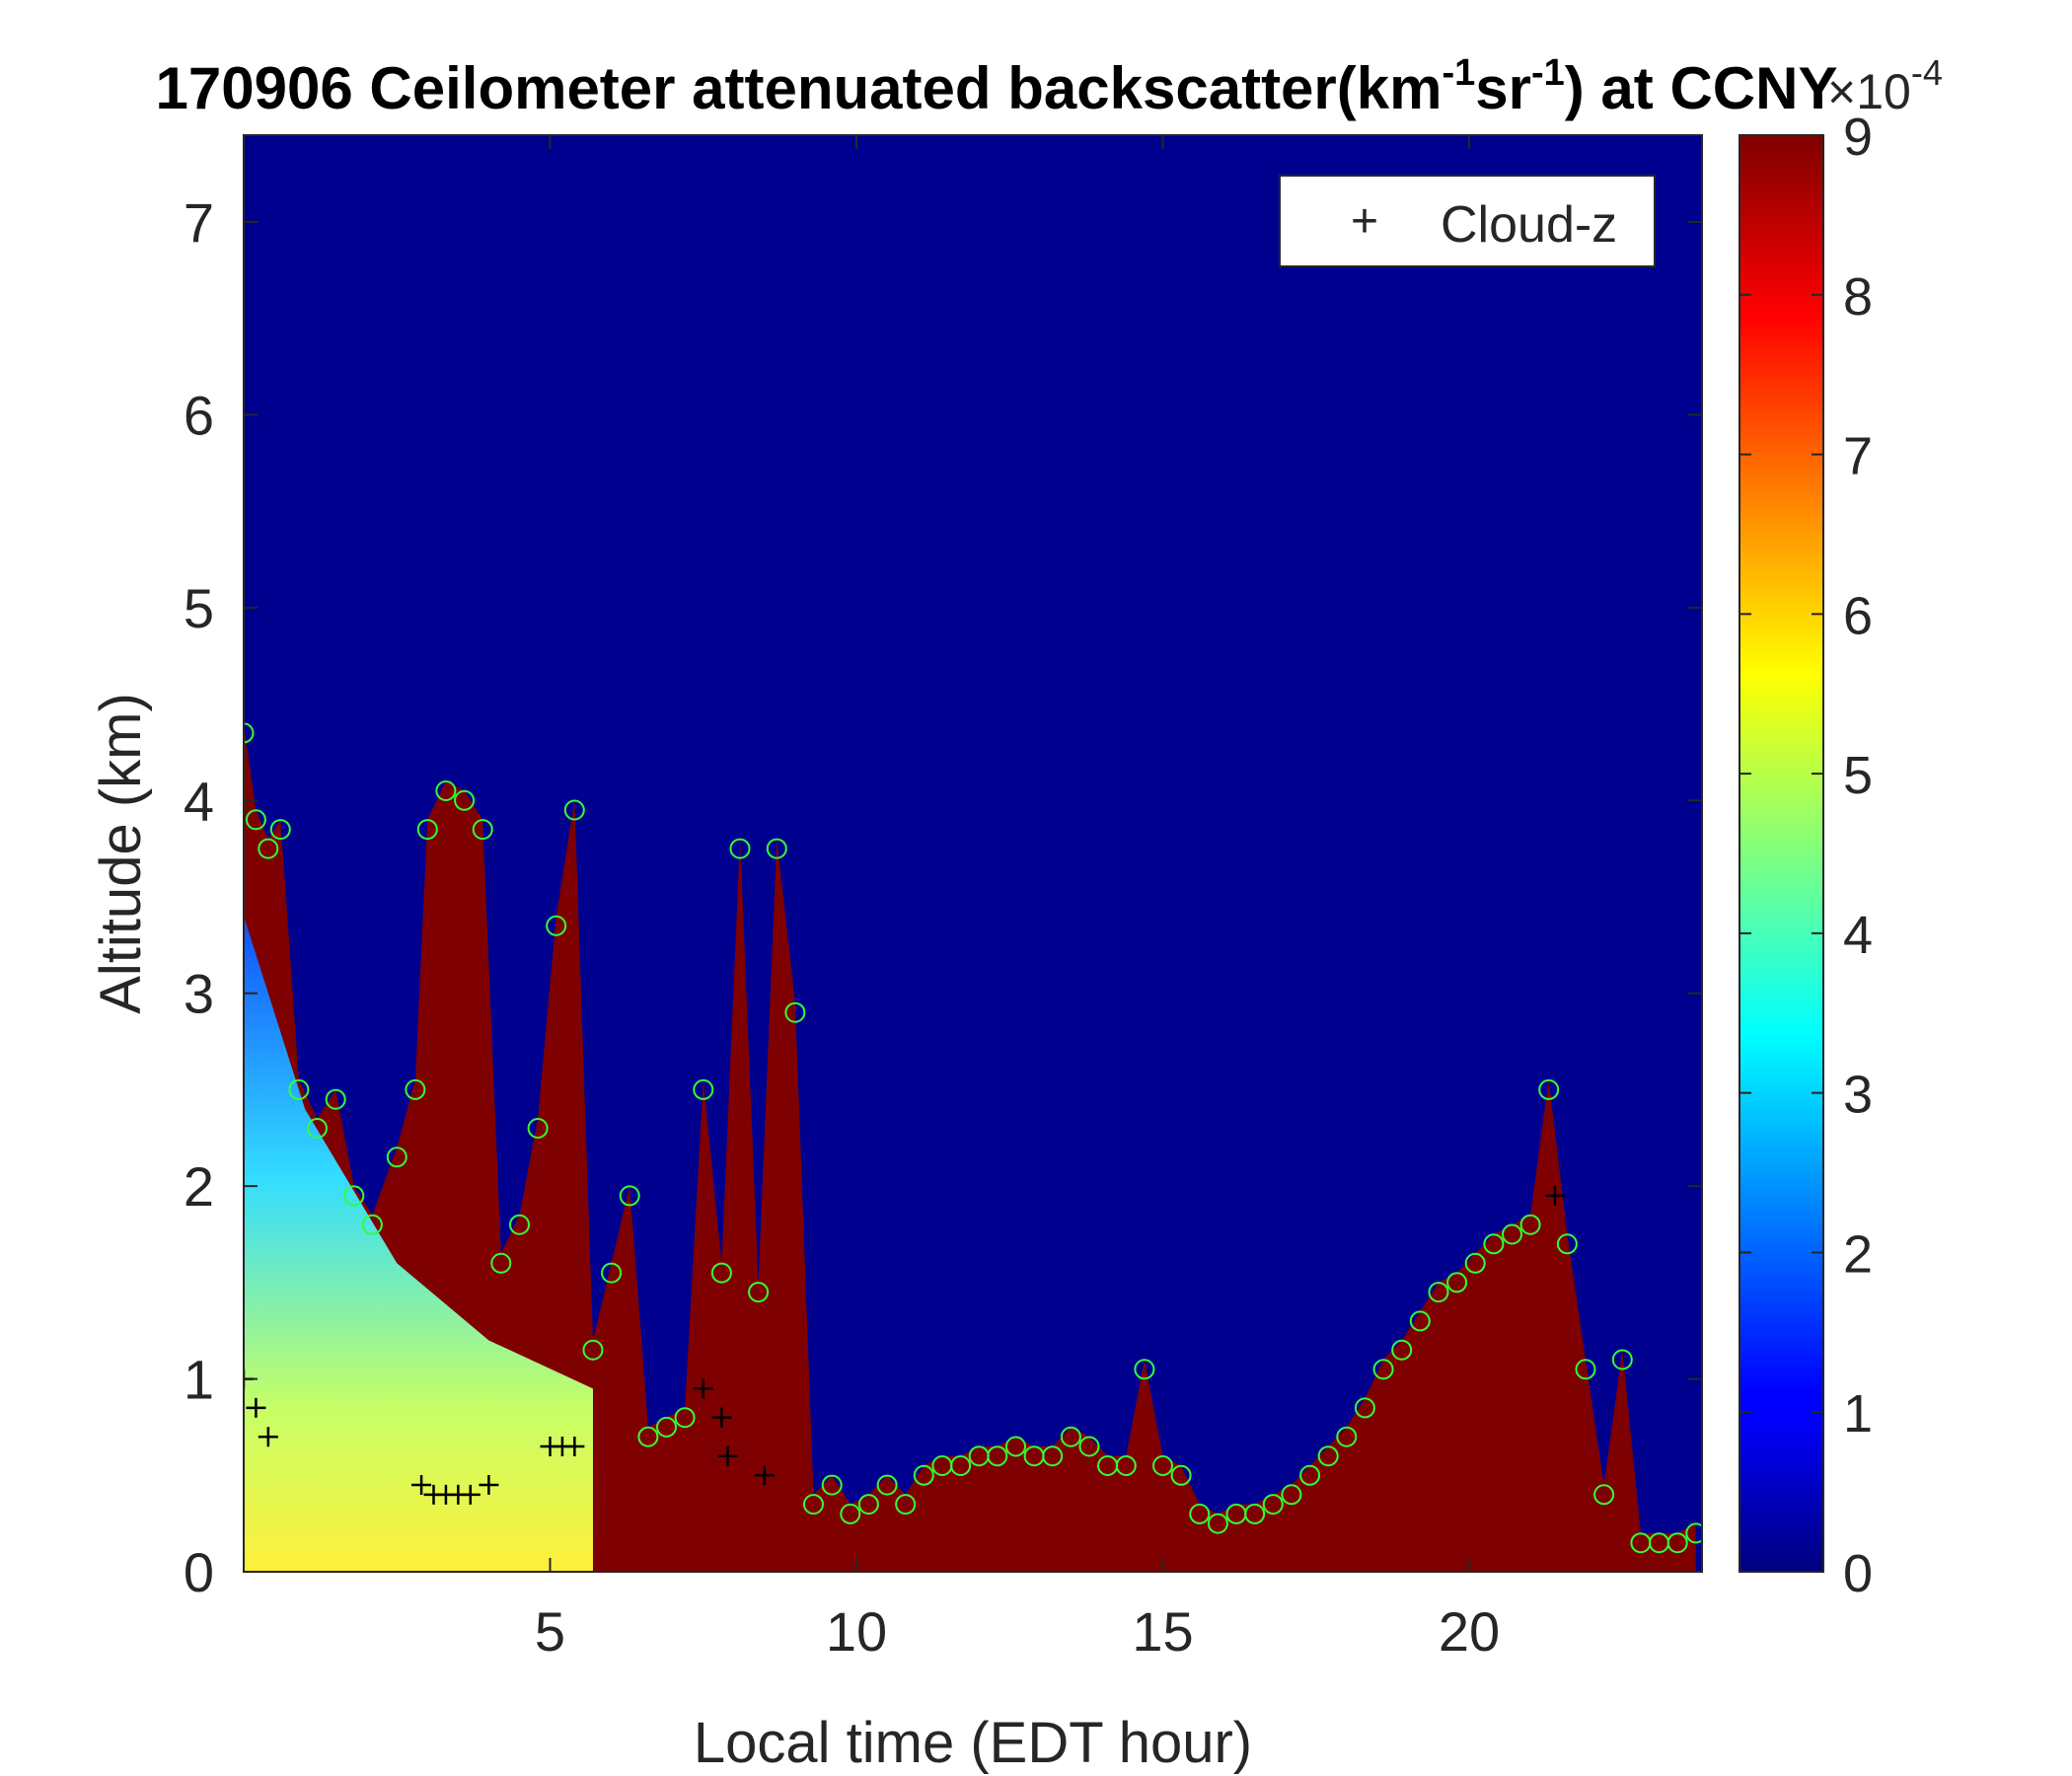  I want to click on nocturnal-boundary-layer, so click(418, 1244).